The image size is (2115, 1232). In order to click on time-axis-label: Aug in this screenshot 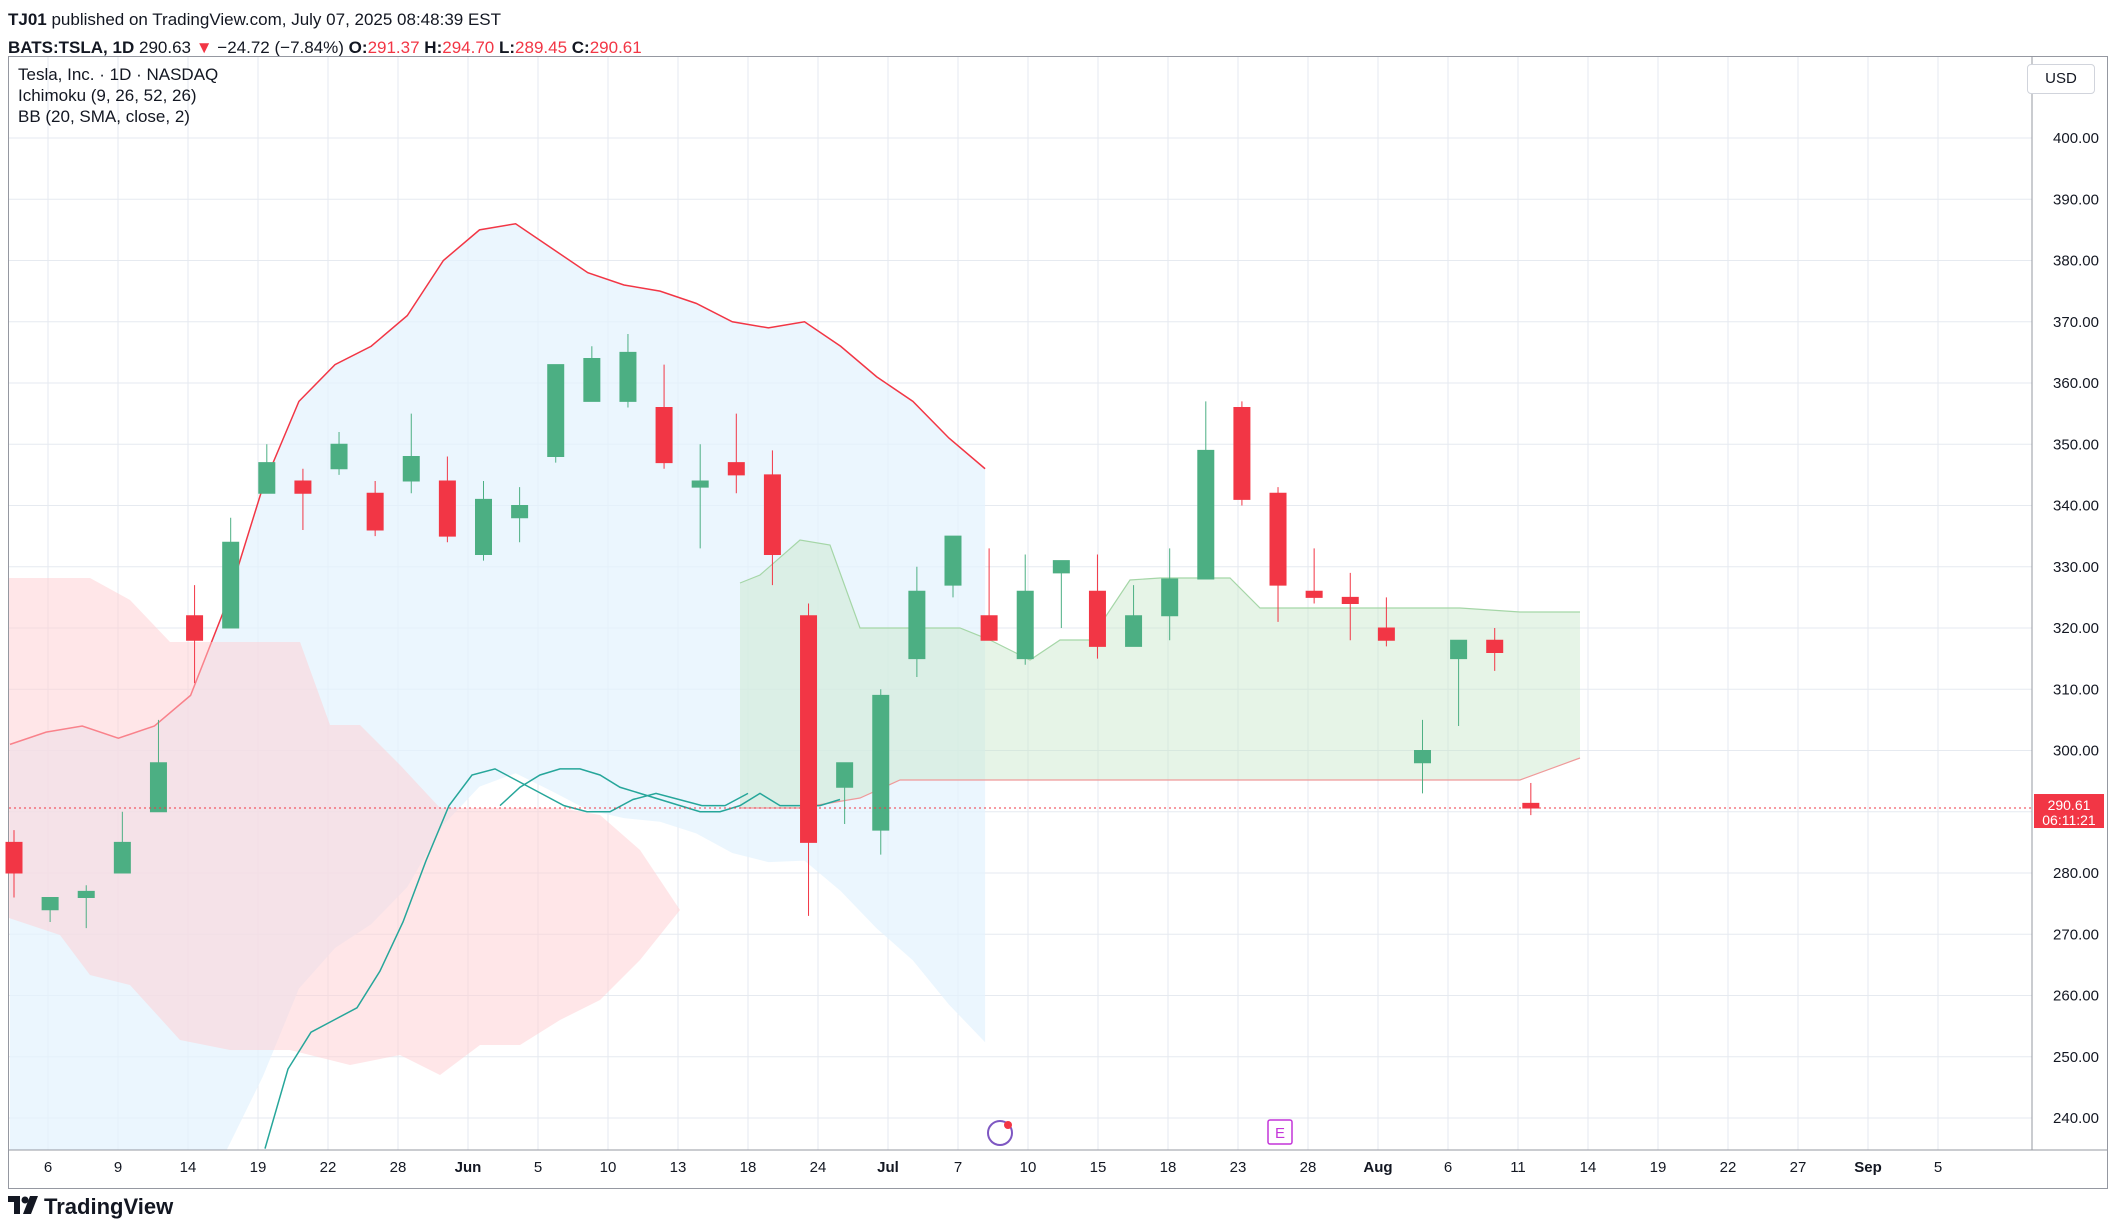, I will do `click(1377, 1167)`.